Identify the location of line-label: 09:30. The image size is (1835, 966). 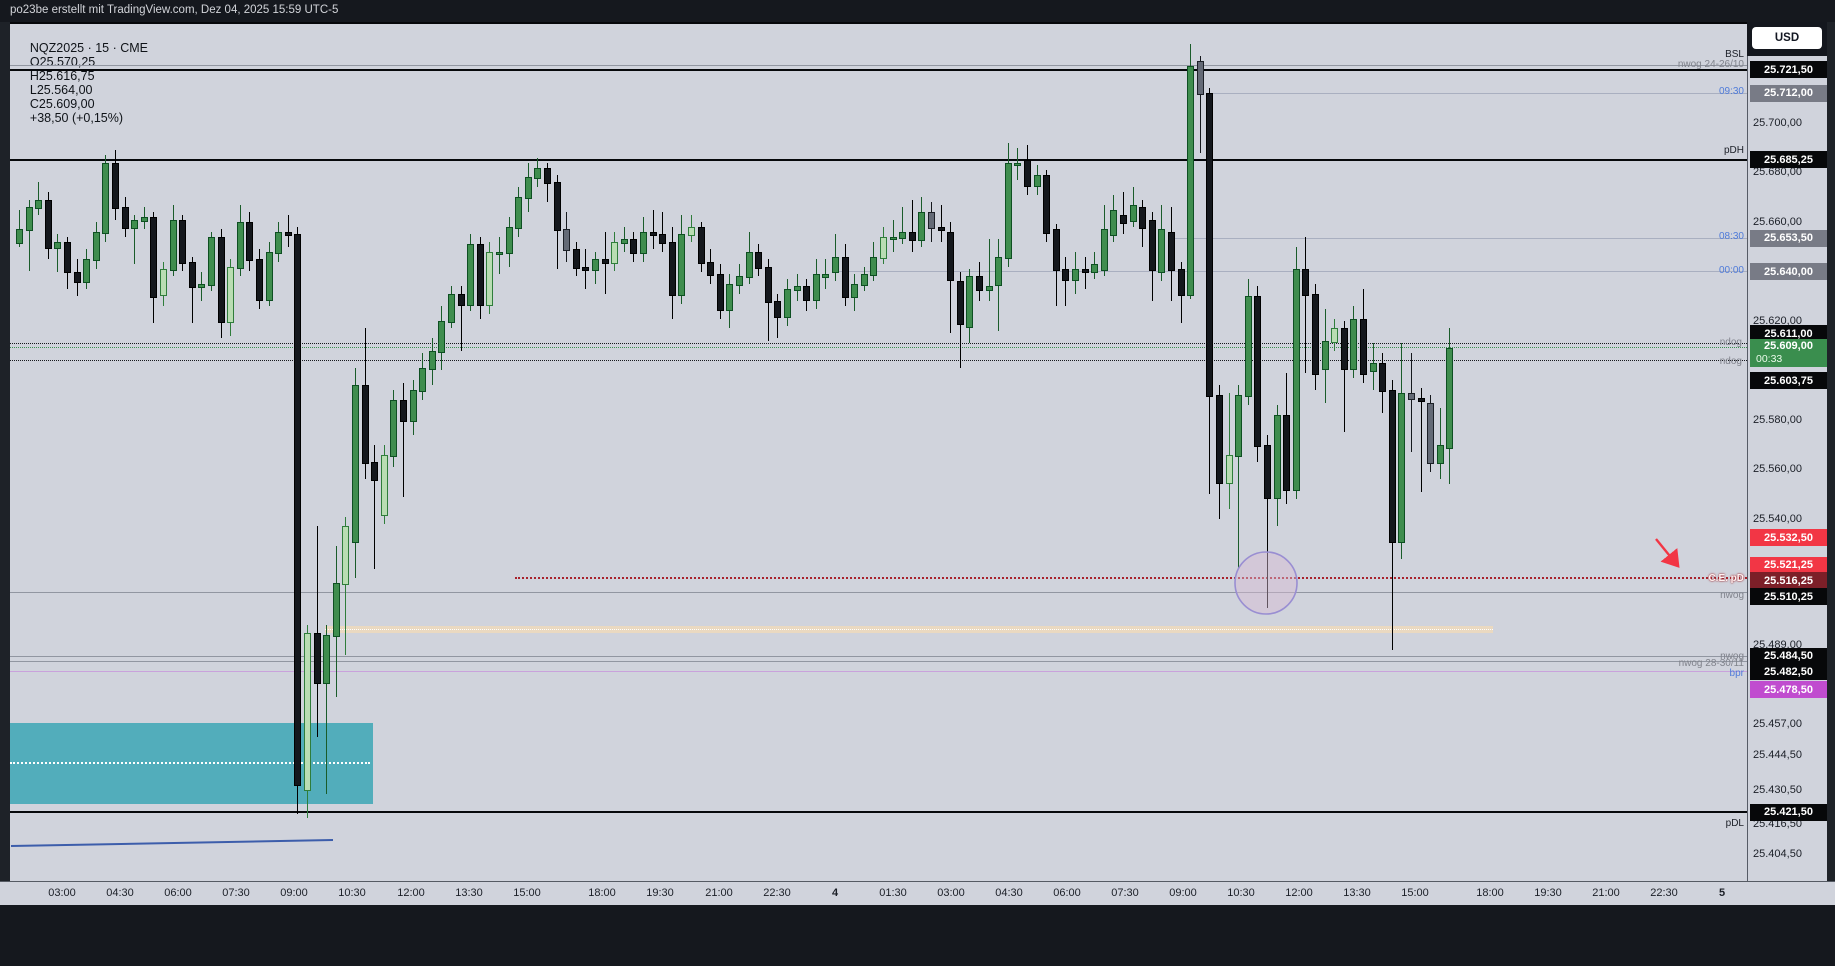
(1731, 91).